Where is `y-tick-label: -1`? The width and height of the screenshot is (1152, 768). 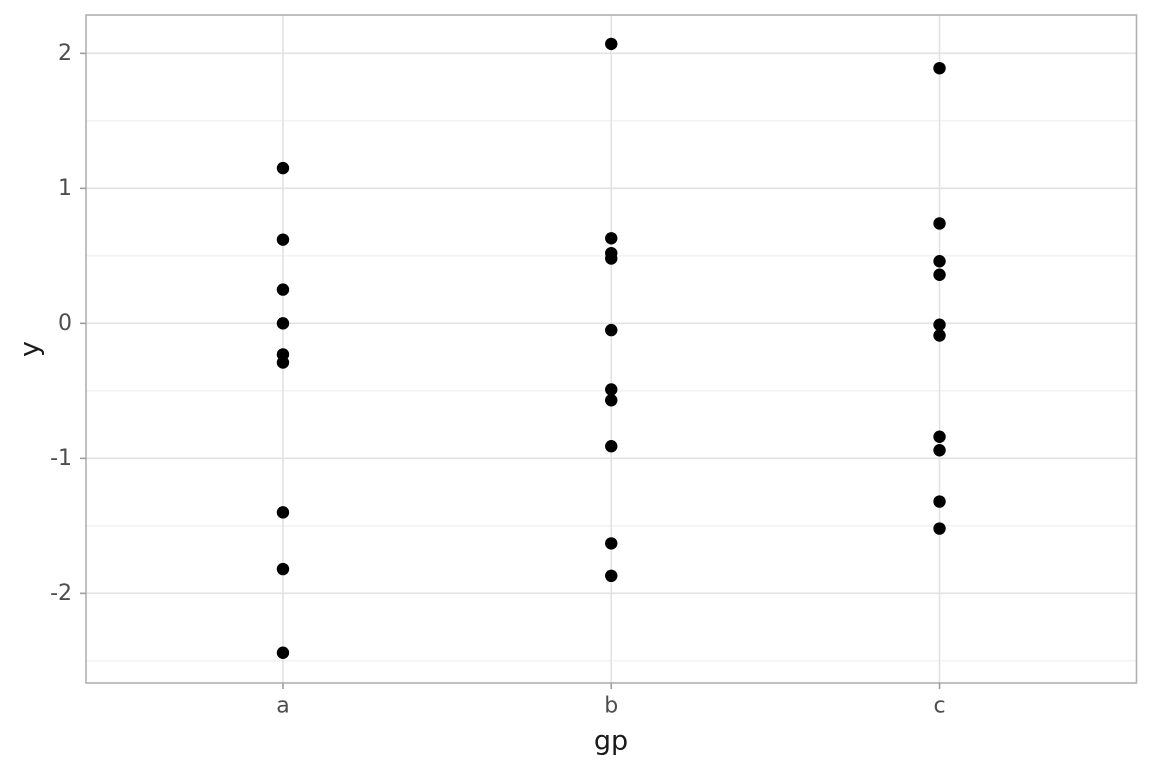
y-tick-label: -1 is located at coordinates (61, 458).